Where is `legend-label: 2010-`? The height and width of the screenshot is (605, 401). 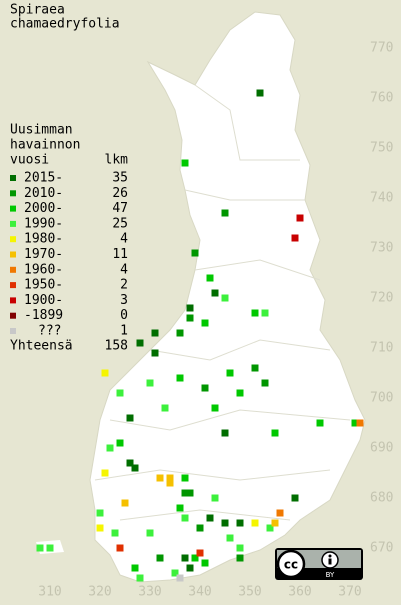
legend-label: 2010- is located at coordinates (43, 193).